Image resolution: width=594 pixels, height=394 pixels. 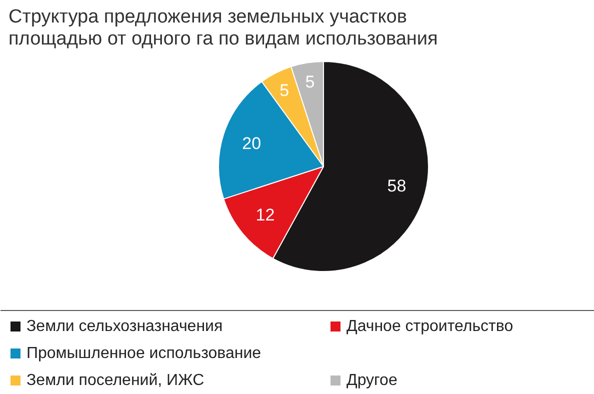 What do you see at coordinates (252, 144) in the screenshot?
I see `data-label: 20` at bounding box center [252, 144].